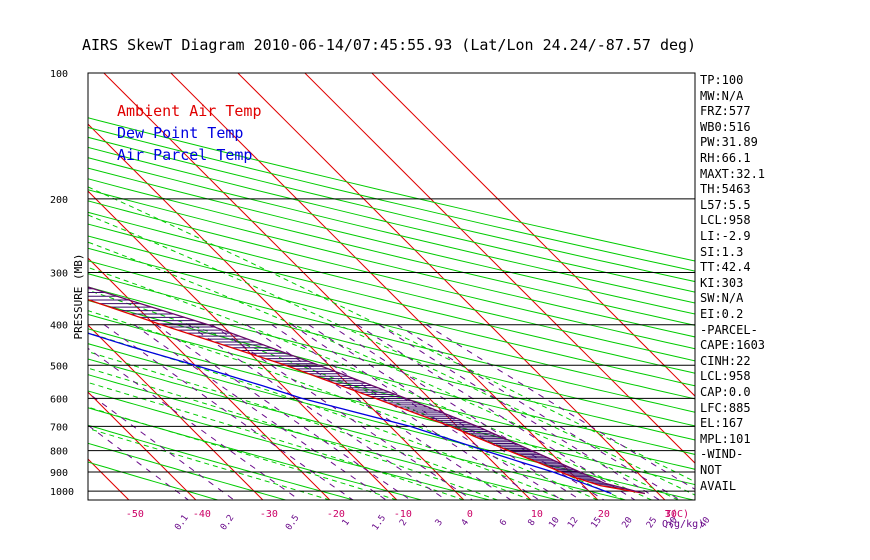  Describe the element at coordinates (439, 523) in the screenshot. I see `mixing-ratio-label: 3` at that location.